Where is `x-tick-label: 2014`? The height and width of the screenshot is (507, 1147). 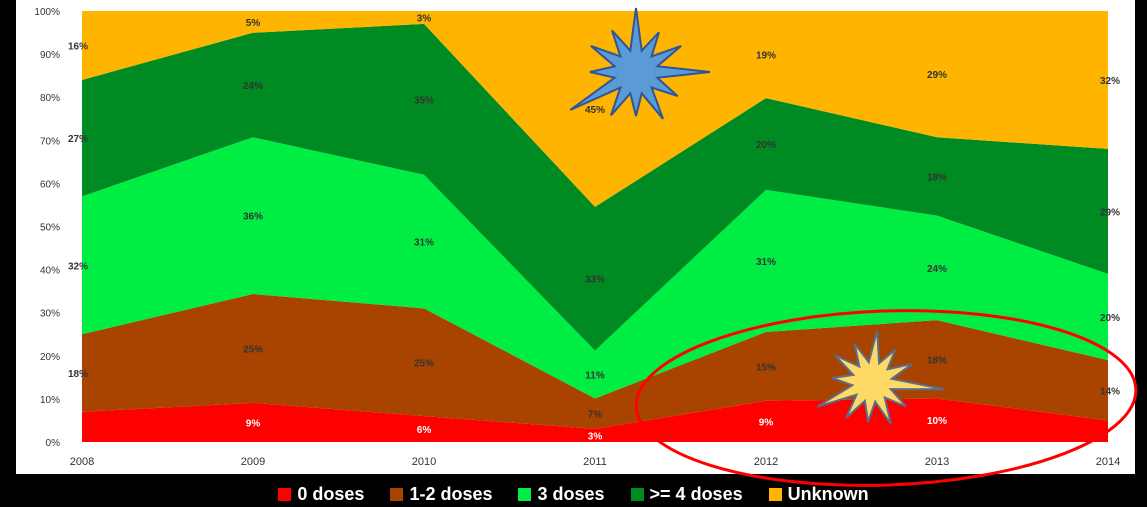 x-tick-label: 2014 is located at coordinates (1108, 462).